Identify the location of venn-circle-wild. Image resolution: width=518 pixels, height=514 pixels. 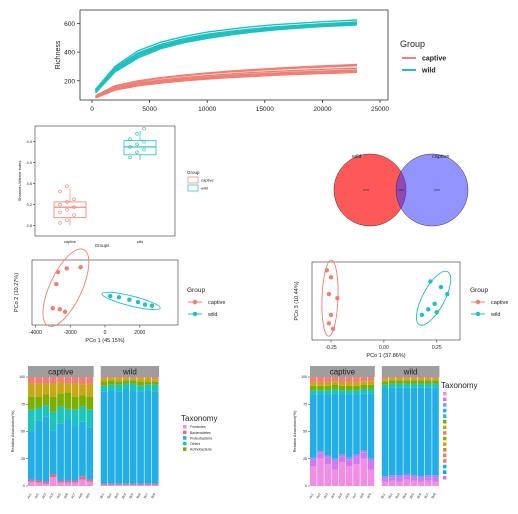
(370, 190).